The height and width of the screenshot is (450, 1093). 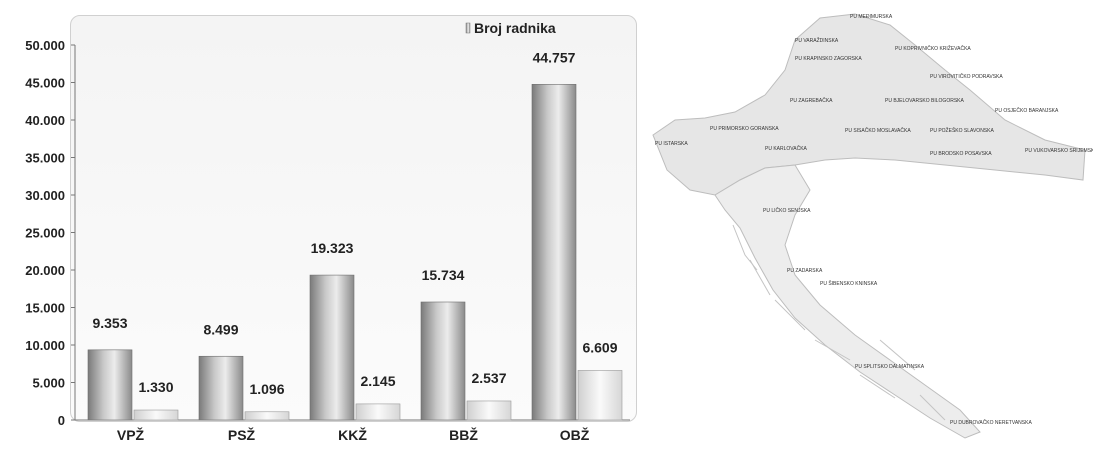 I want to click on y-tick-label: 35.000, so click(x=45, y=158).